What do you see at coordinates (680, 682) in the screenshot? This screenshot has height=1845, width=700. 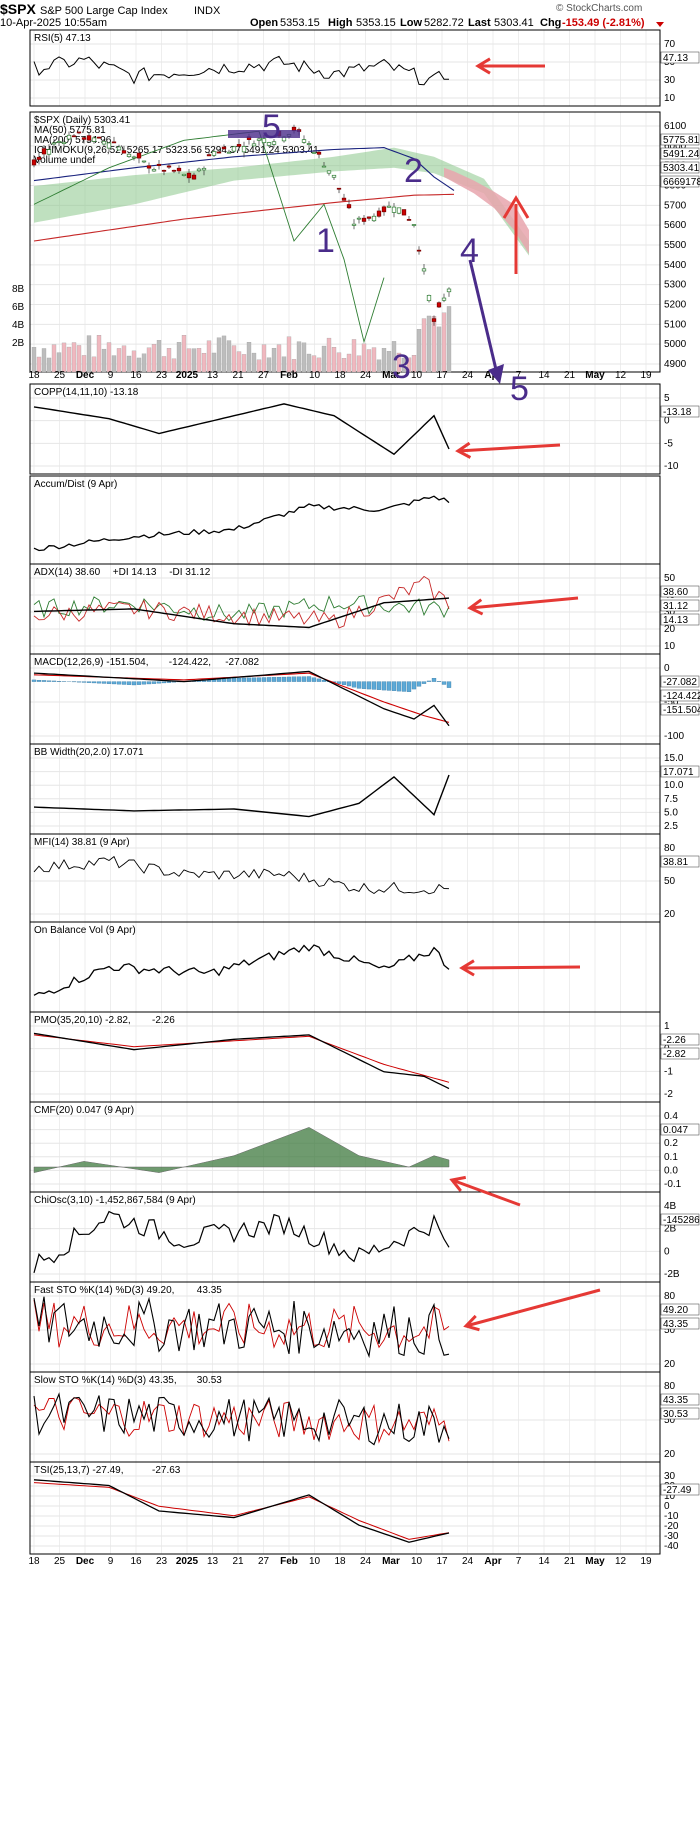 I see `value-tag: -27.082` at bounding box center [680, 682].